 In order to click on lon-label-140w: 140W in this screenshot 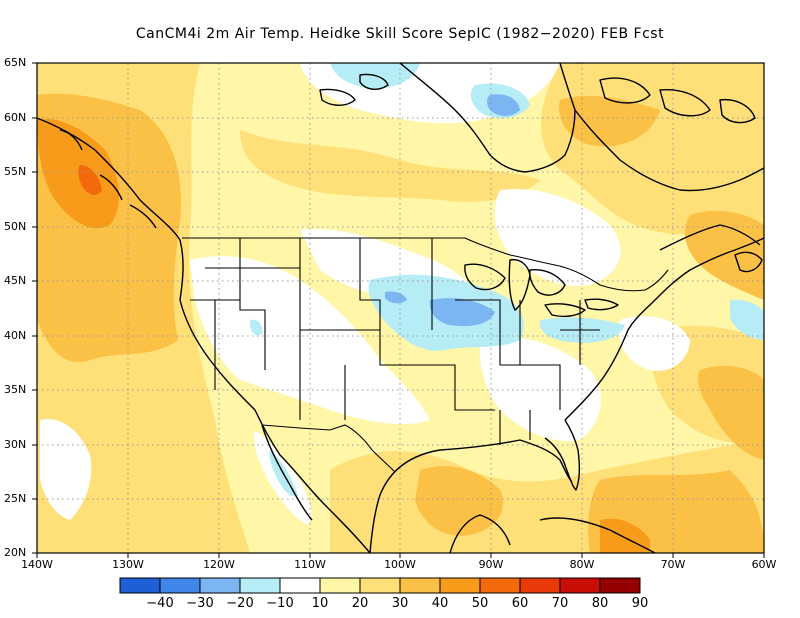, I will do `click(37, 564)`.